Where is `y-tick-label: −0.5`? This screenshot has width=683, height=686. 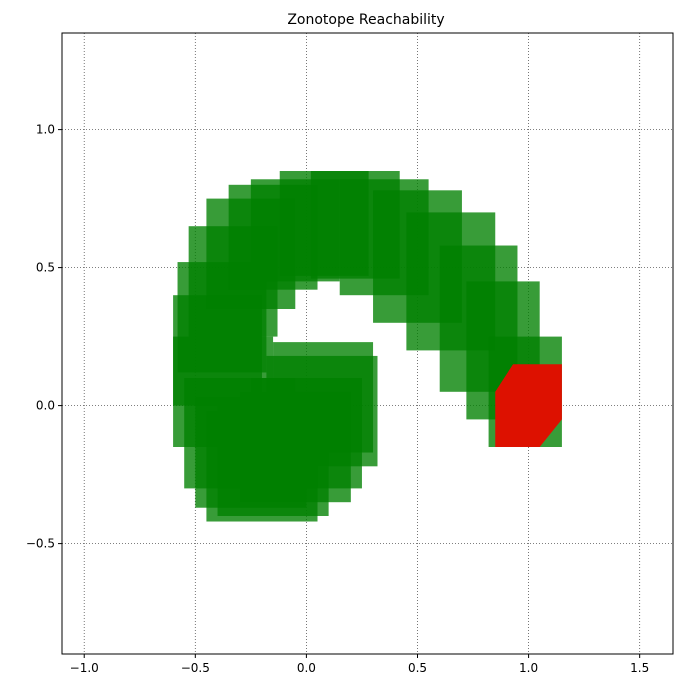 y-tick-label: −0.5 is located at coordinates (40, 544).